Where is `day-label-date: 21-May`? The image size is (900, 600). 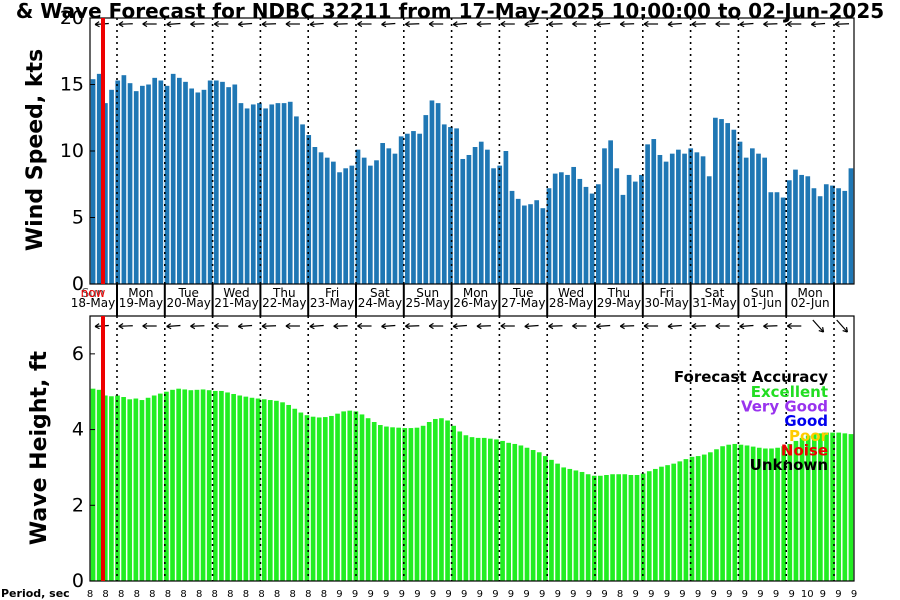 day-label-date: 21-May is located at coordinates (236, 303).